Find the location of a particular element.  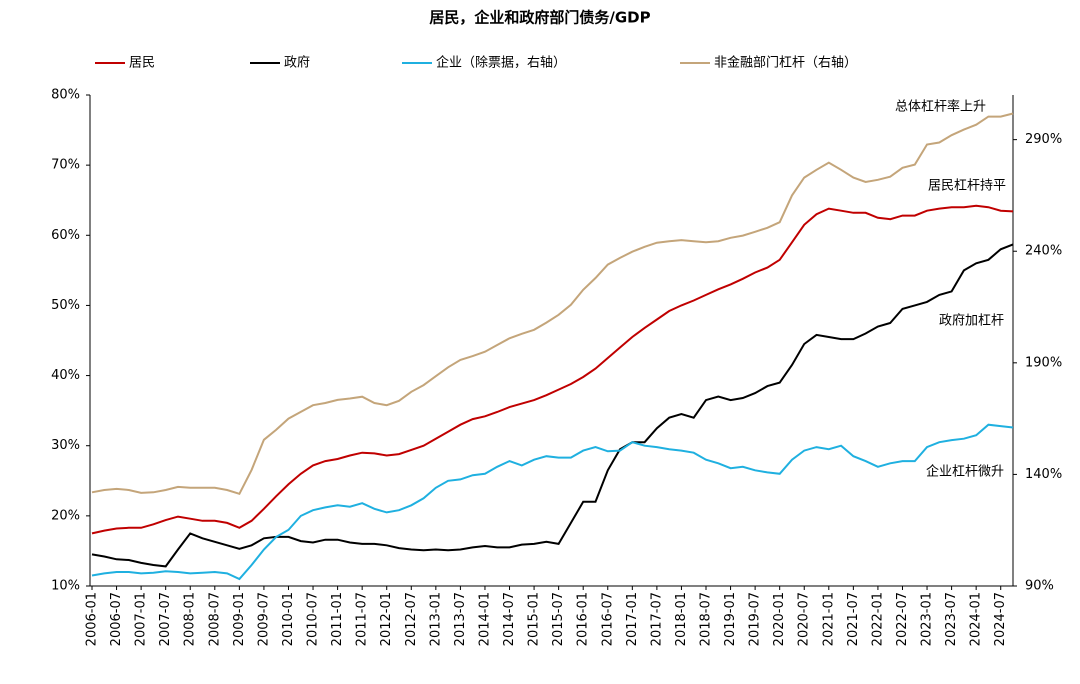

x-tick-label: 2014-07 is located at coordinates (509, 619).